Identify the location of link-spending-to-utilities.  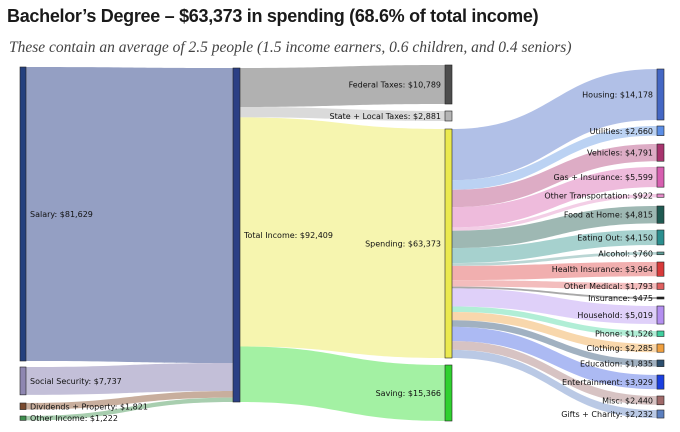
(554, 158).